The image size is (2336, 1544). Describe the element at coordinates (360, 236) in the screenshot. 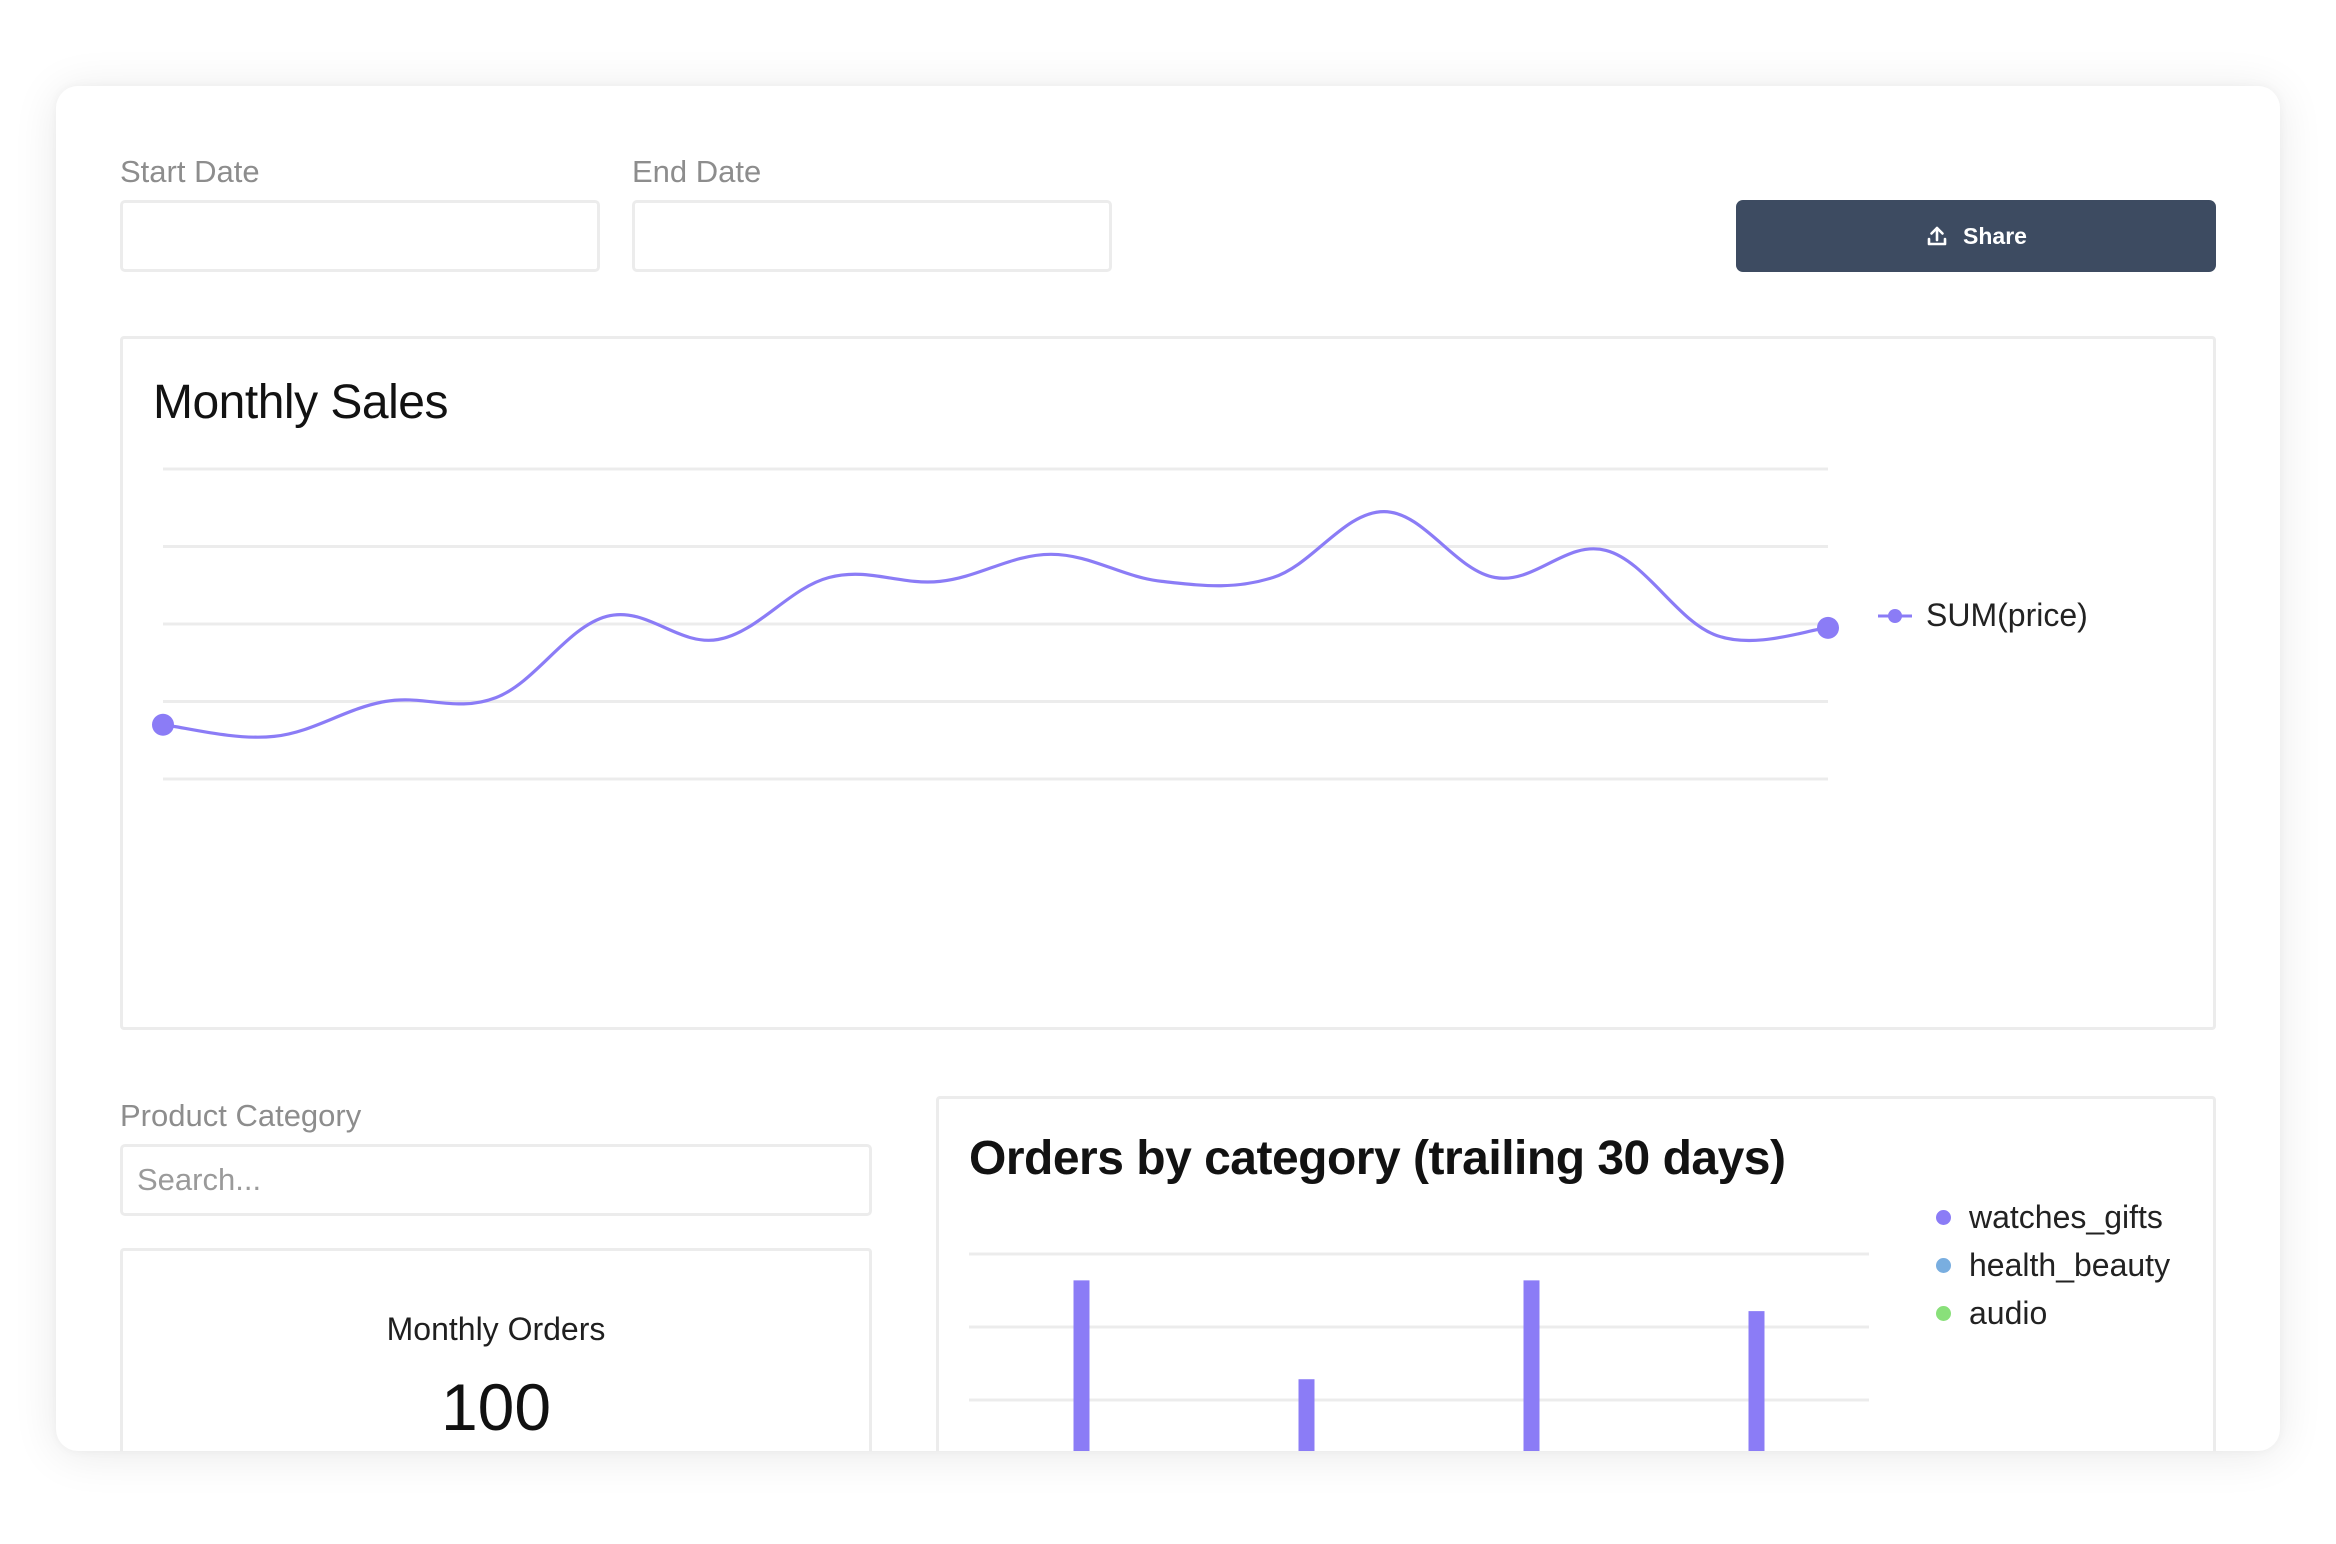

I see `start-date-input` at that location.